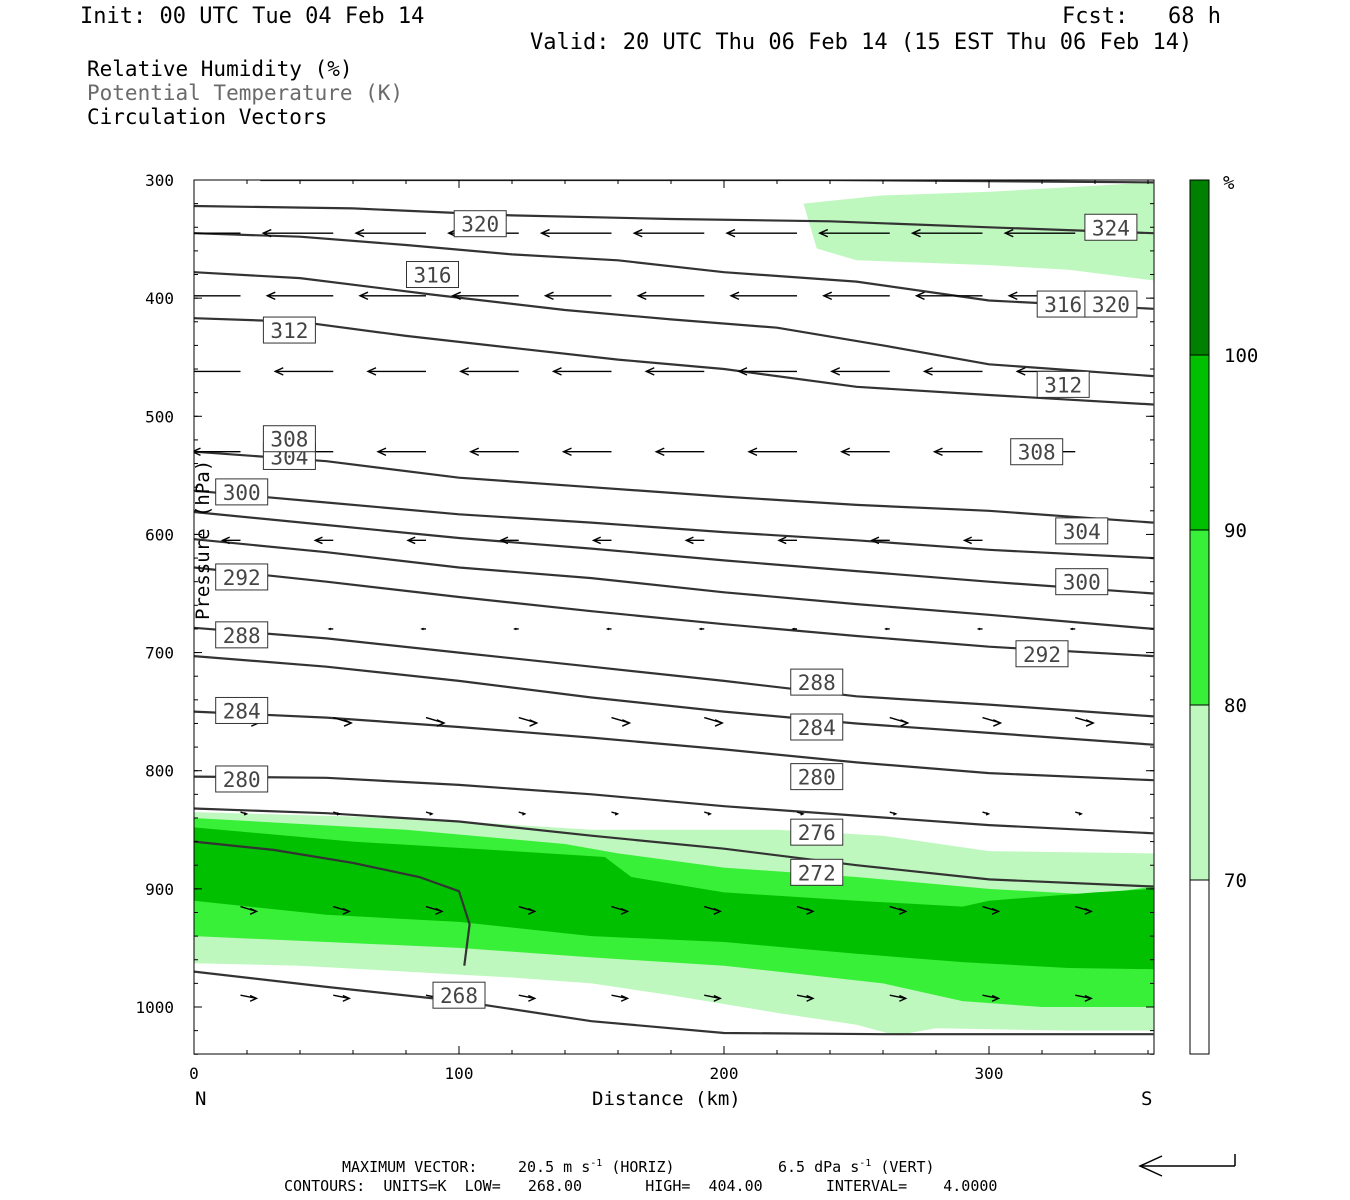  I want to click on contour-label-300: 300, so click(242, 493).